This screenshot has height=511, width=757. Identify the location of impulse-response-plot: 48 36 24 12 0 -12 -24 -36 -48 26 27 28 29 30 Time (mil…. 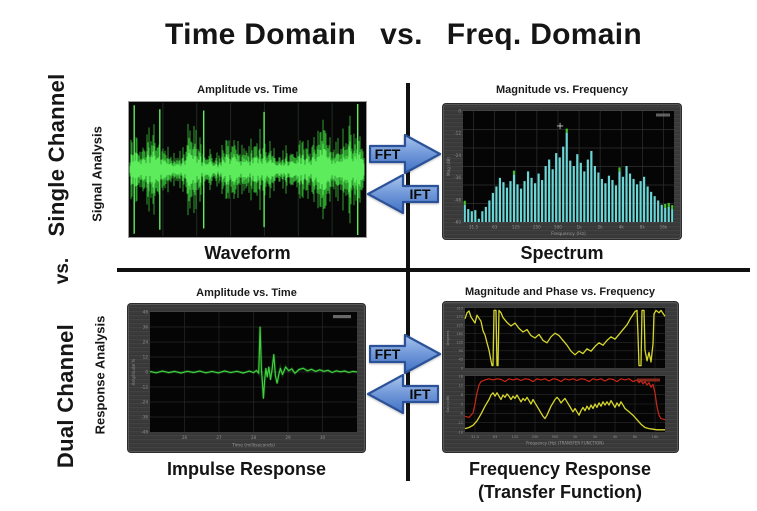
(244, 379).